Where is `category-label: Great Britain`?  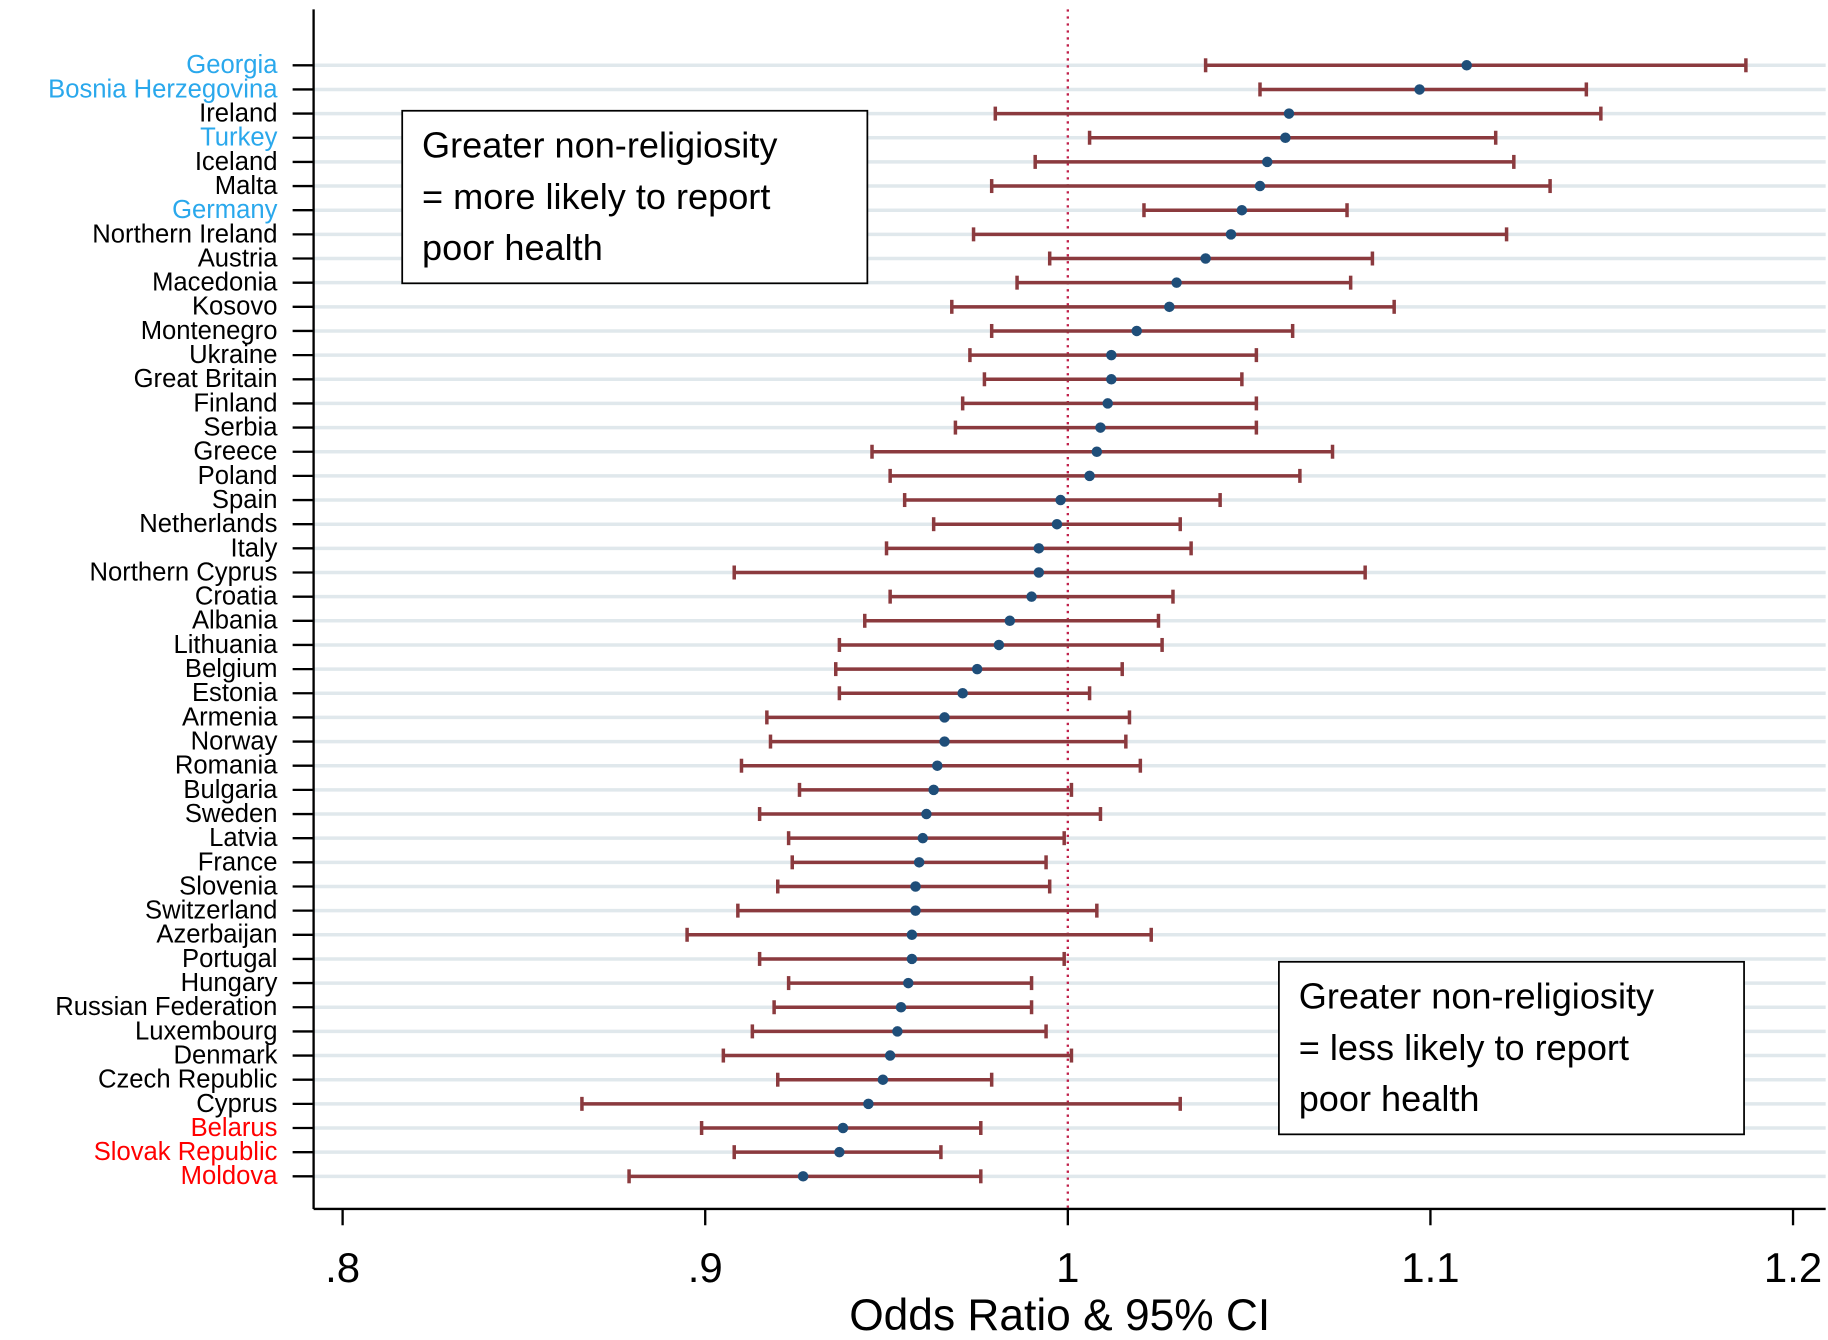
category-label: Great Britain is located at coordinates (206, 379).